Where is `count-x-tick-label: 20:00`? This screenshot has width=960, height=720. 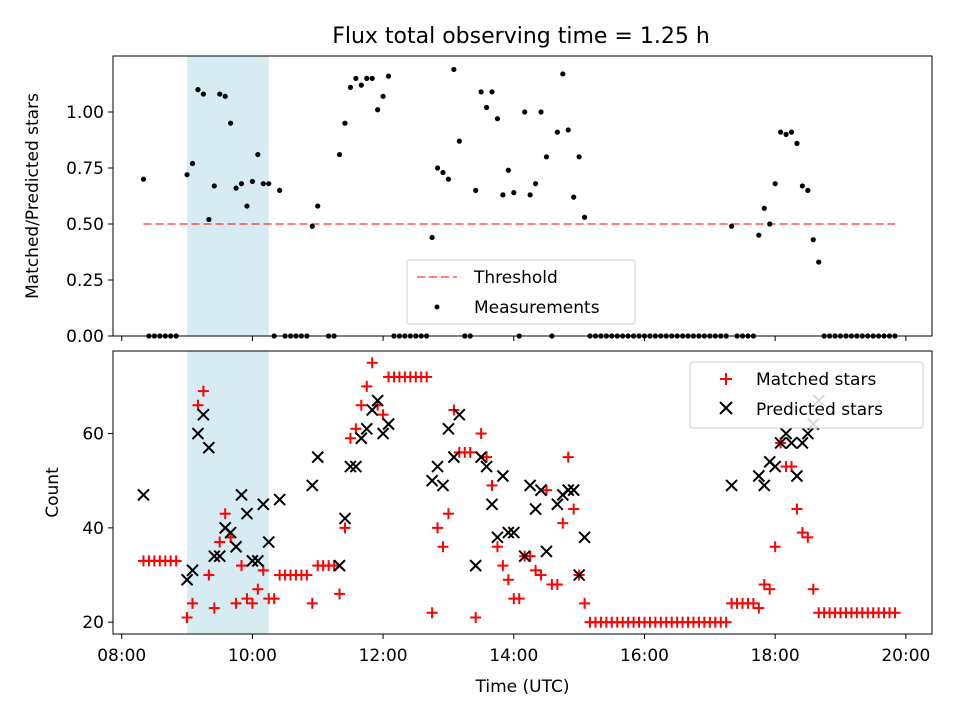 count-x-tick-label: 20:00 is located at coordinates (905, 656).